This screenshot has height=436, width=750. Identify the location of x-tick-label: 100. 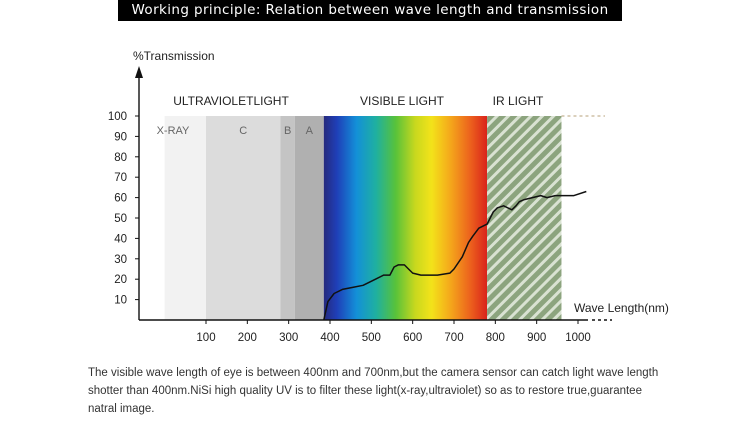
(205, 338).